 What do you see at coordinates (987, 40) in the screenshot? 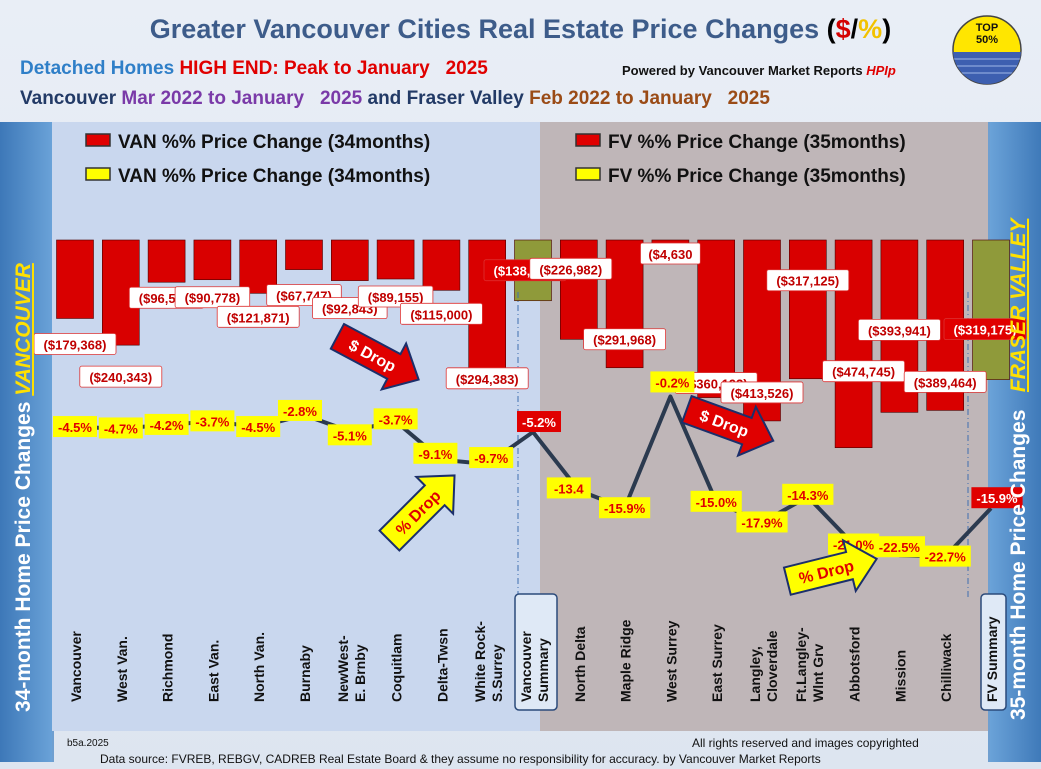
I see `badge-line2: 50%` at bounding box center [987, 40].